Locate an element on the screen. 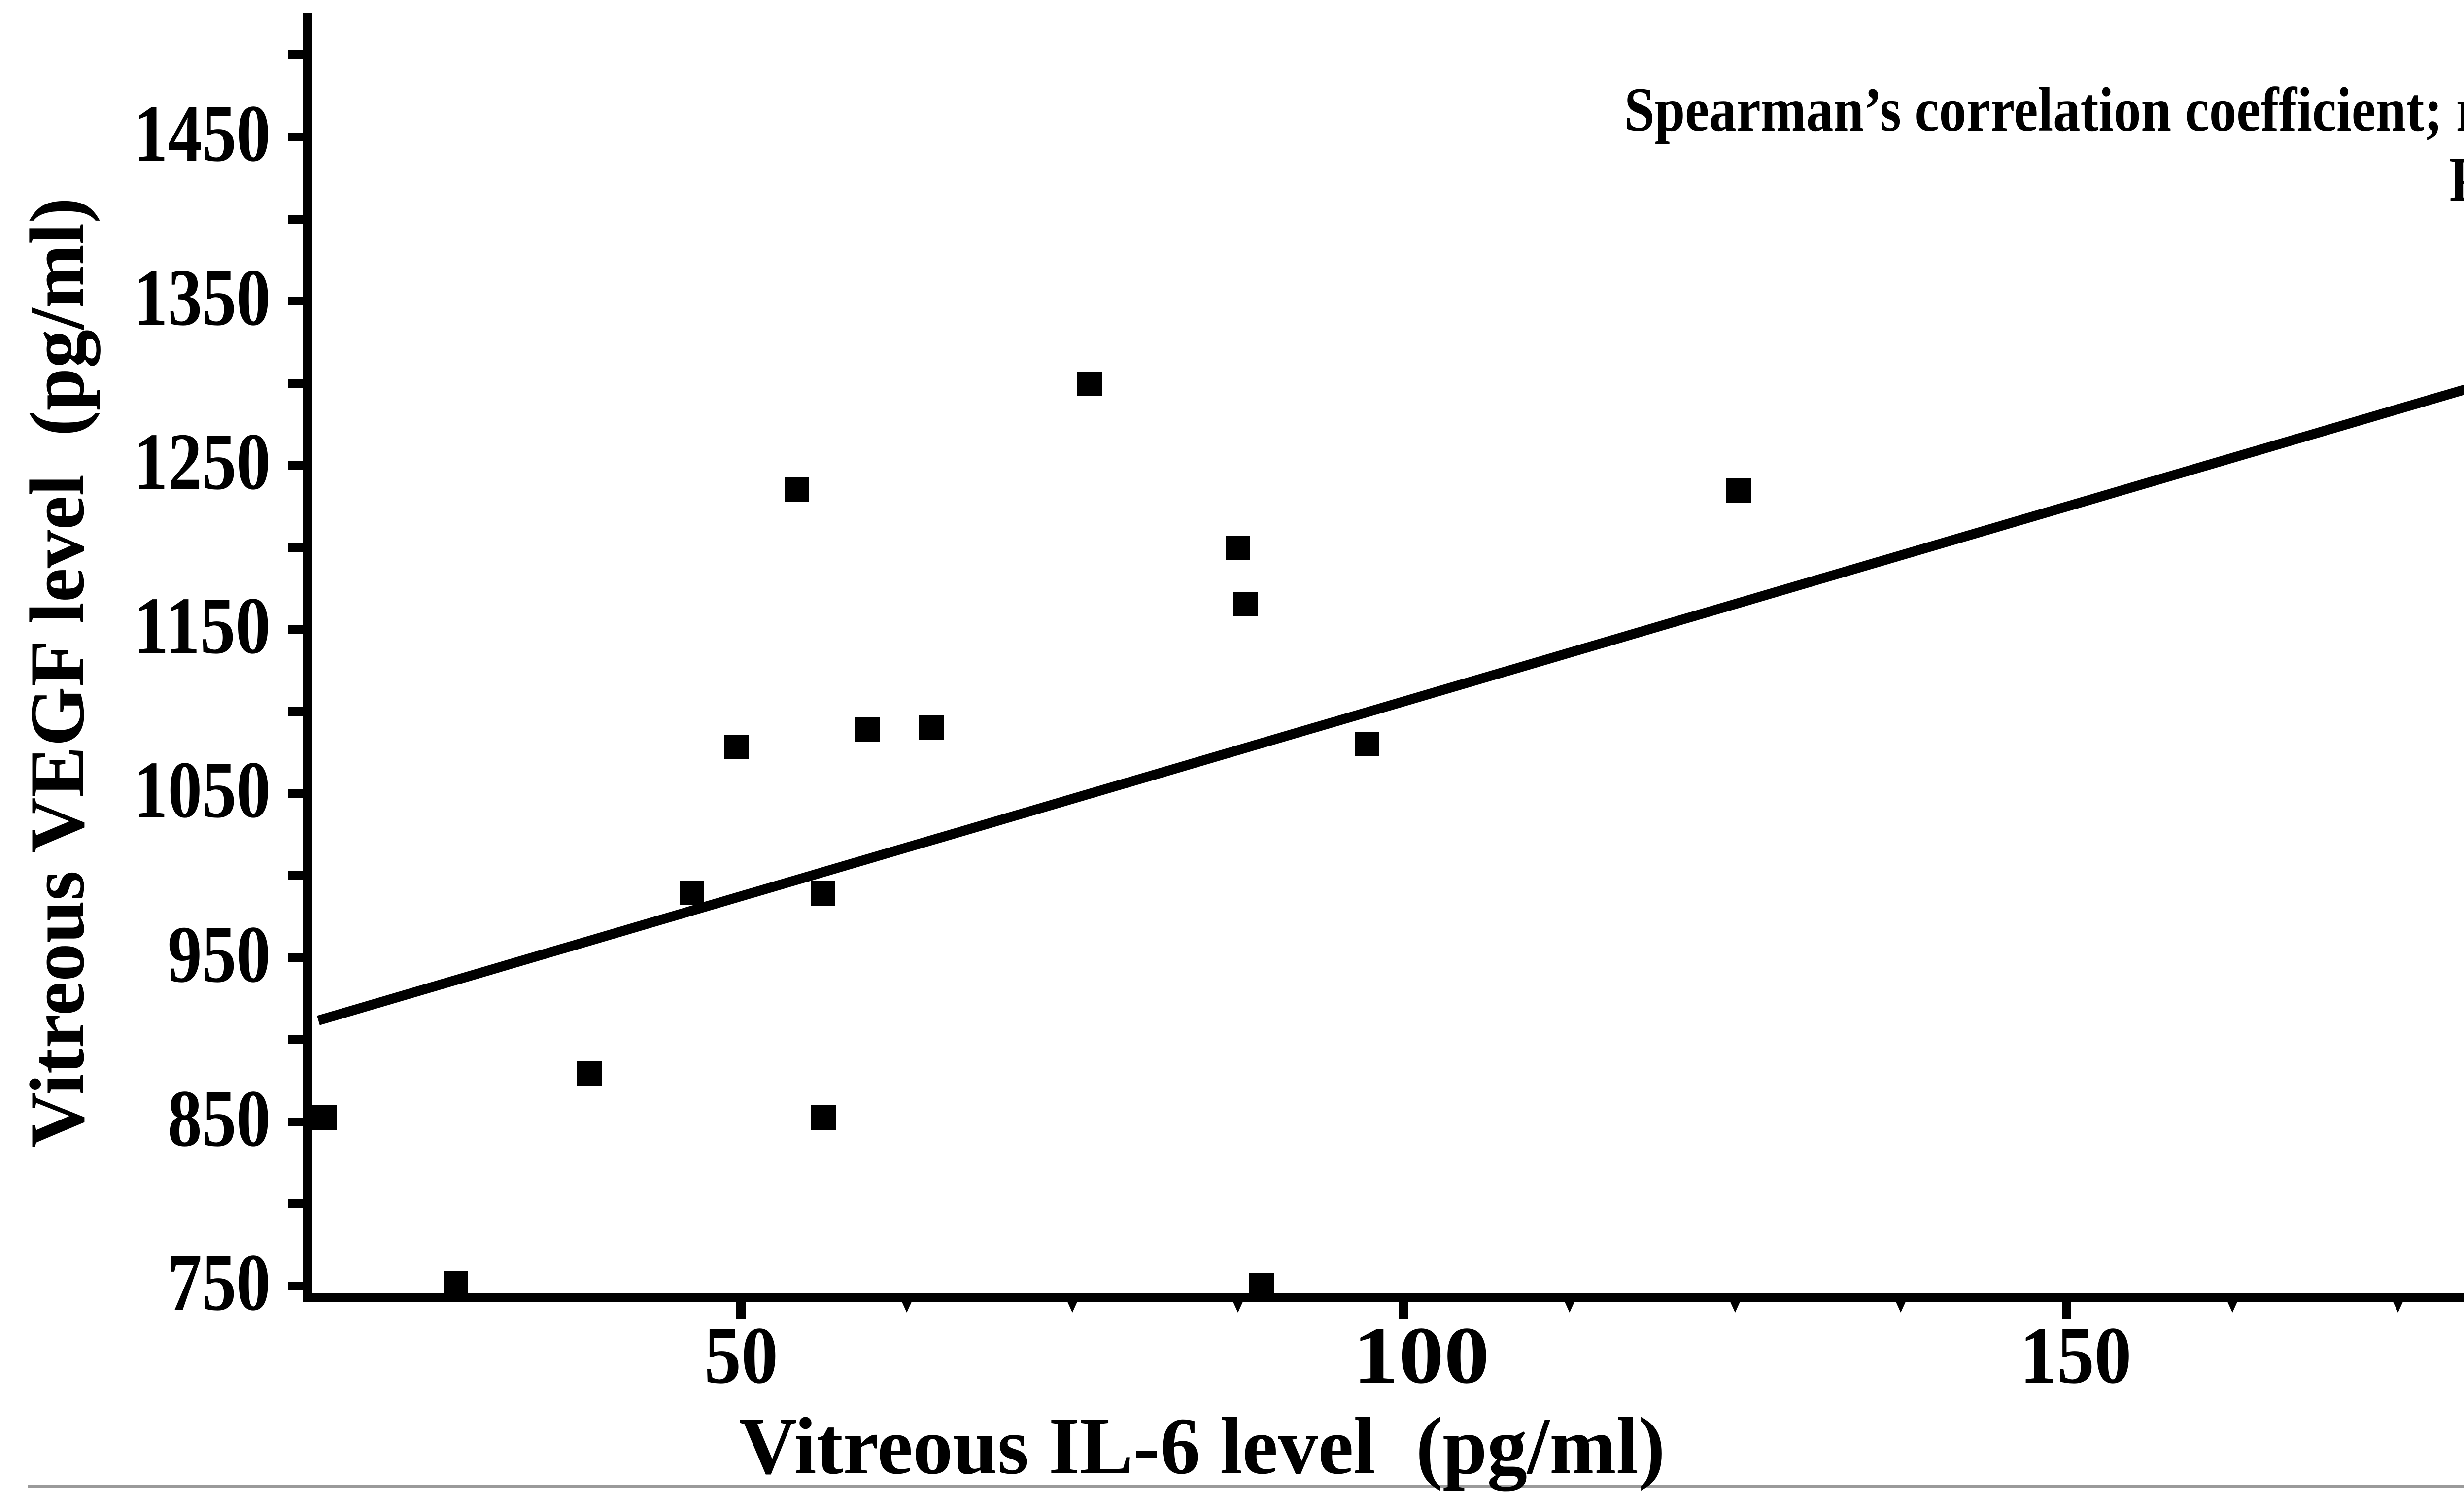 The width and height of the screenshot is (2464, 1493). svg-text: Vitreous IL-6 level (pg/ml) is located at coordinates (1202, 1447).